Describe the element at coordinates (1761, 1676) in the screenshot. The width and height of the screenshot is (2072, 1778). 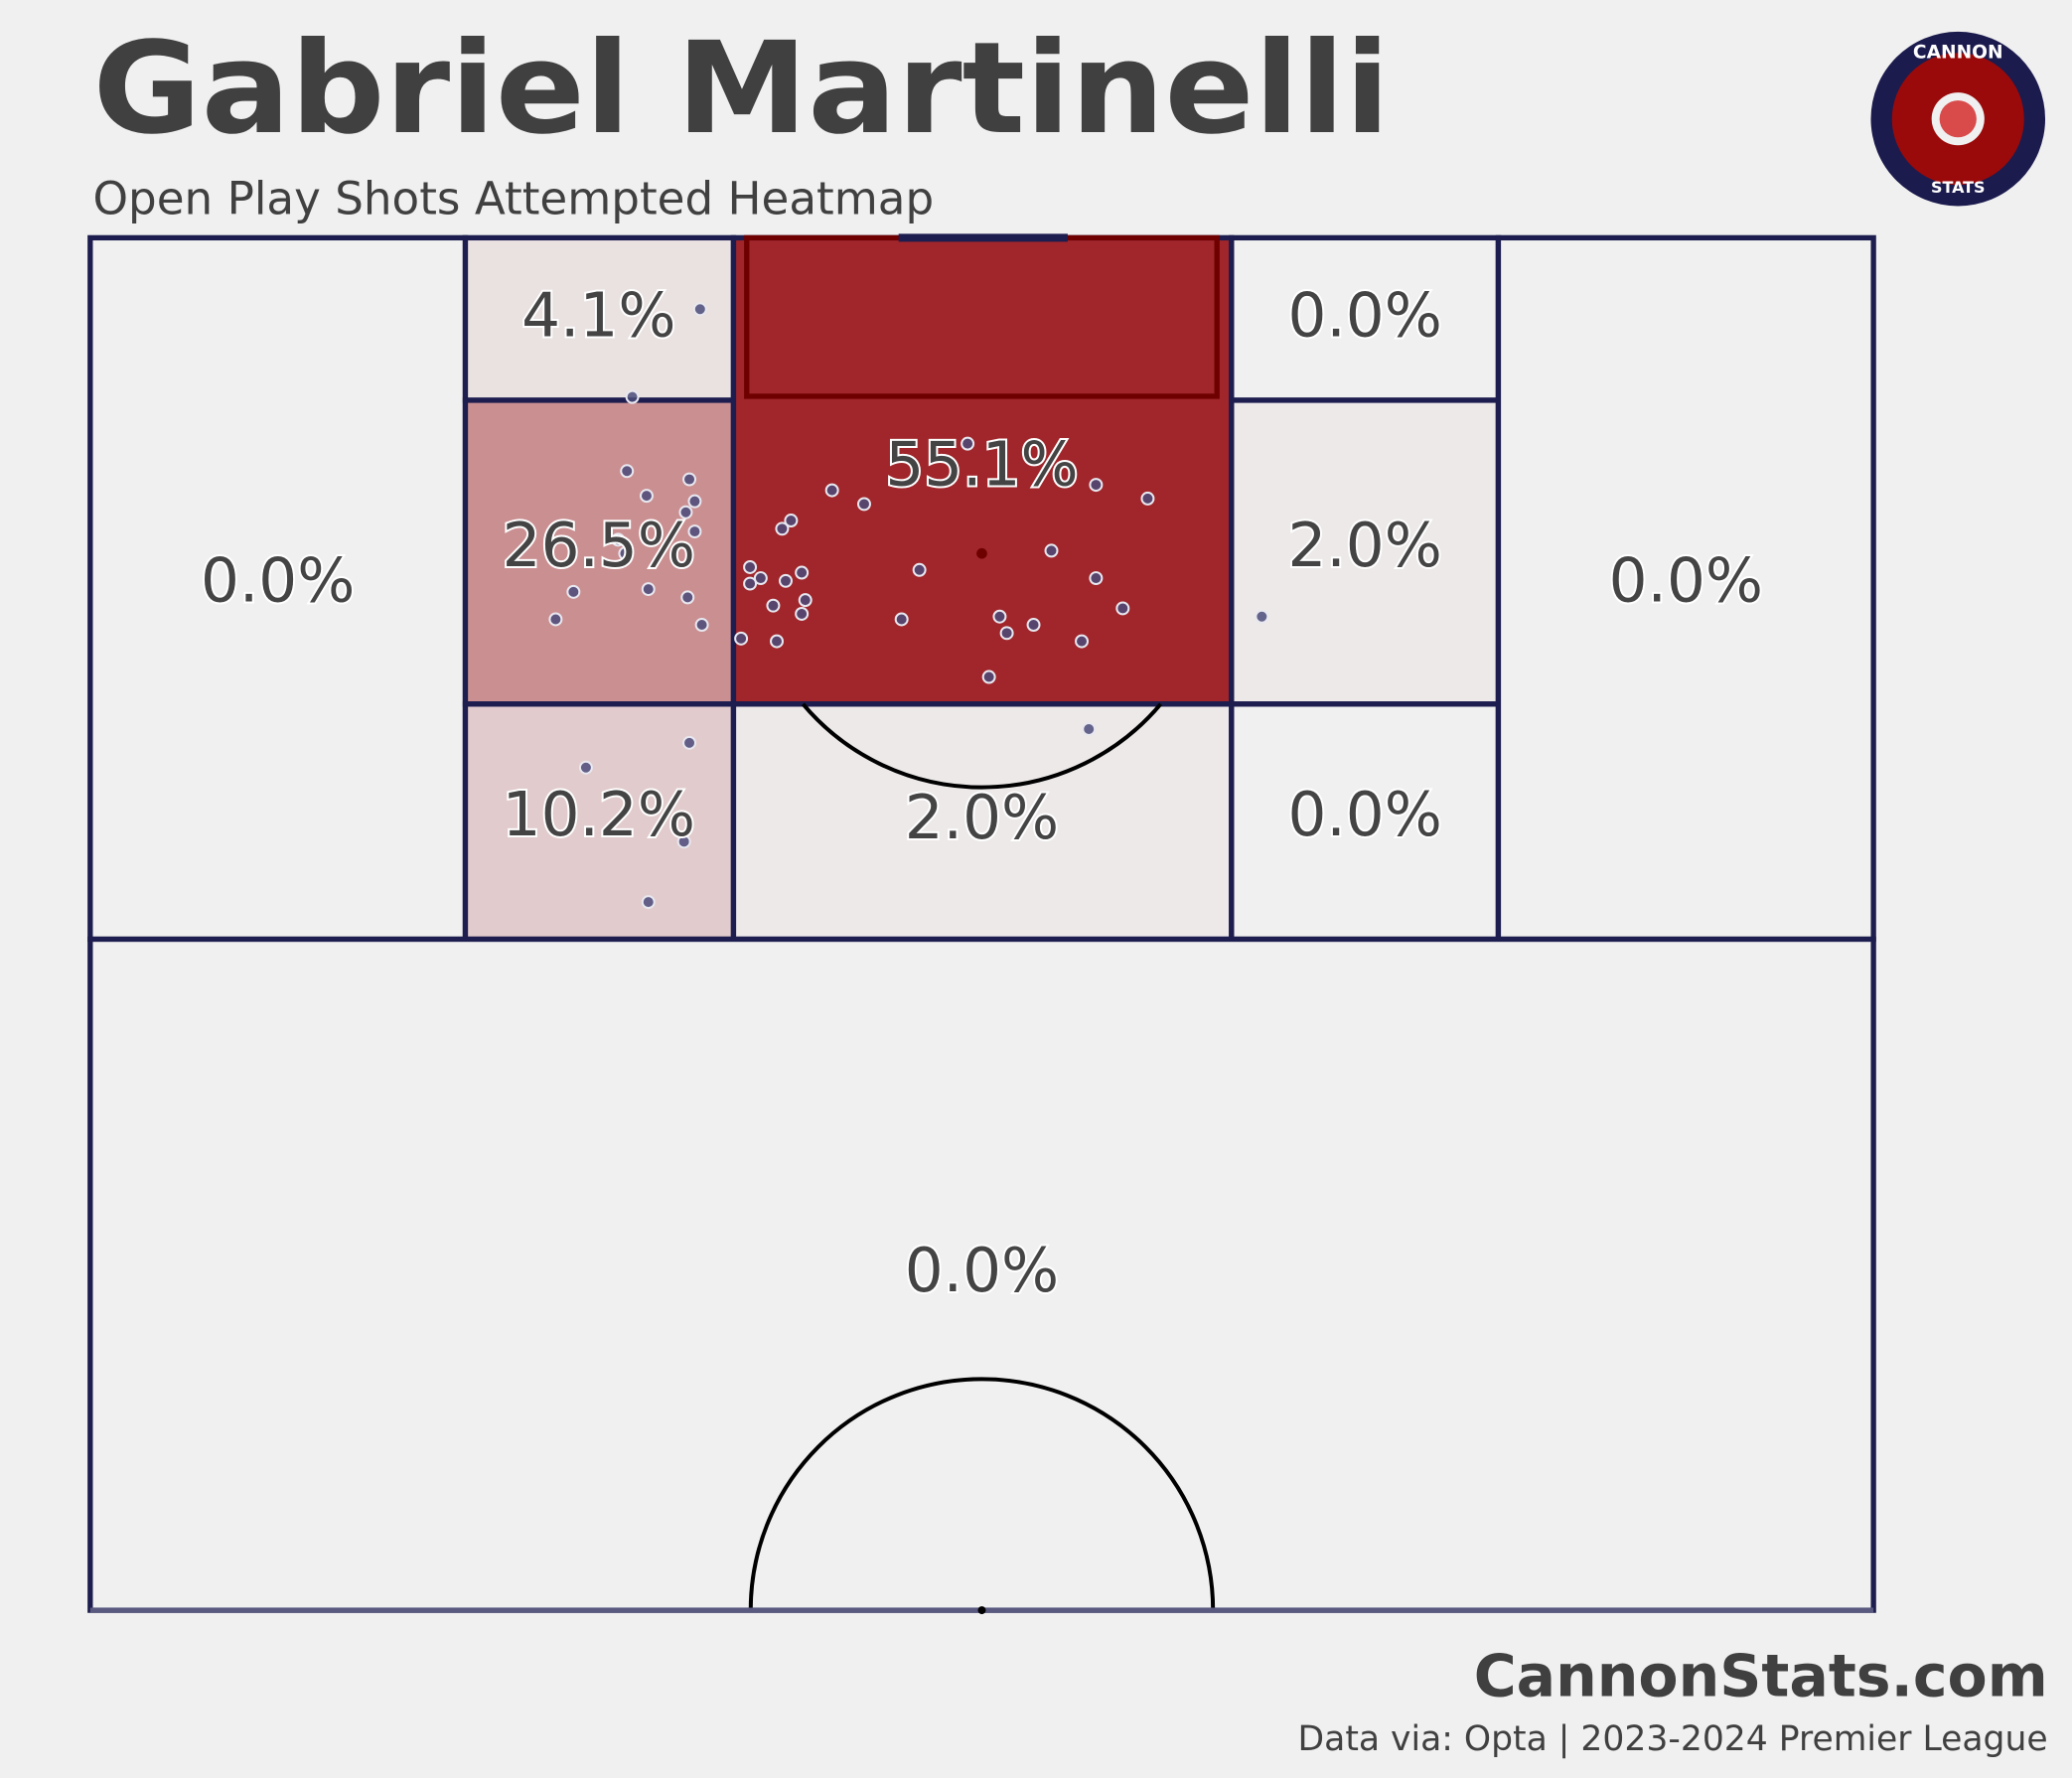
I see `site-name: CannonStats.com` at that location.